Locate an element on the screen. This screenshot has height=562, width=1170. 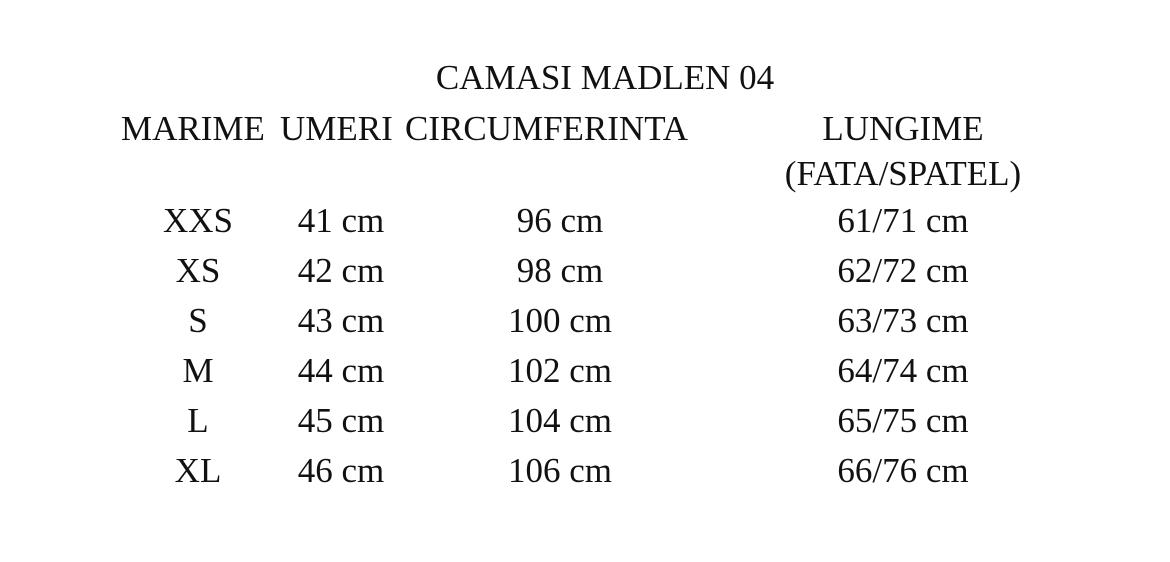
cell-size: L is located at coordinates (198, 420).